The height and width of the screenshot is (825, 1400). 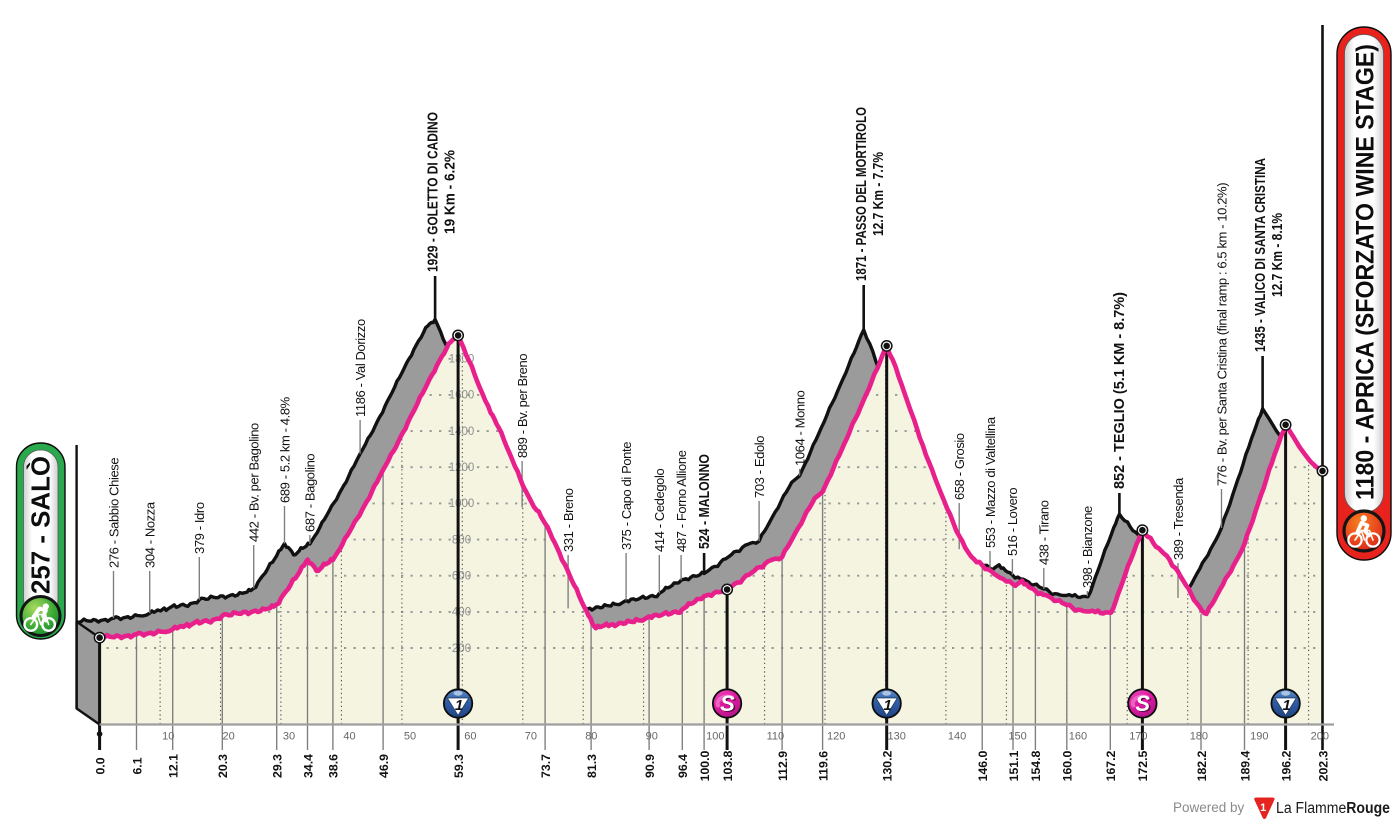 I want to click on svg-text: 19 Km - 6.2%, so click(x=451, y=192).